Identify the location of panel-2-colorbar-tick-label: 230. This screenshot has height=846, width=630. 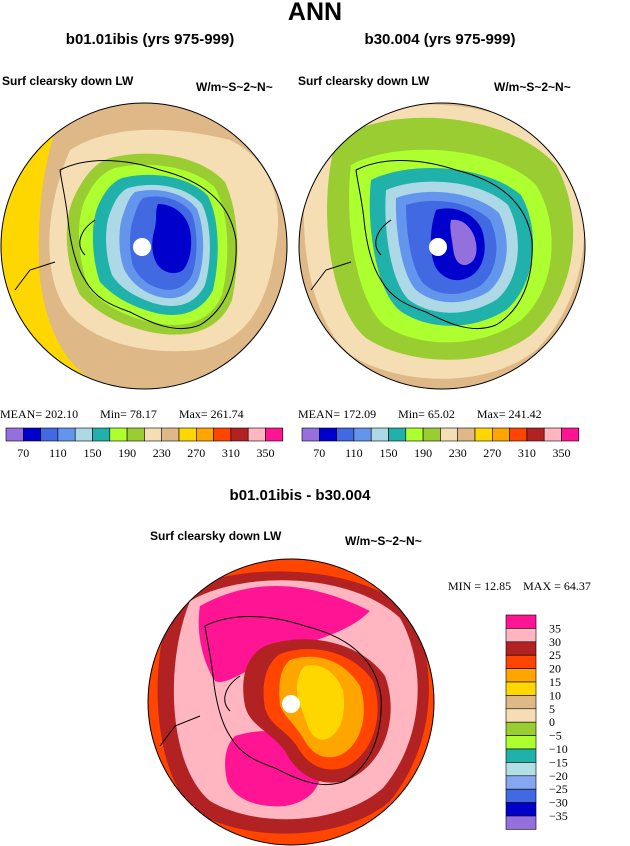
(458, 453).